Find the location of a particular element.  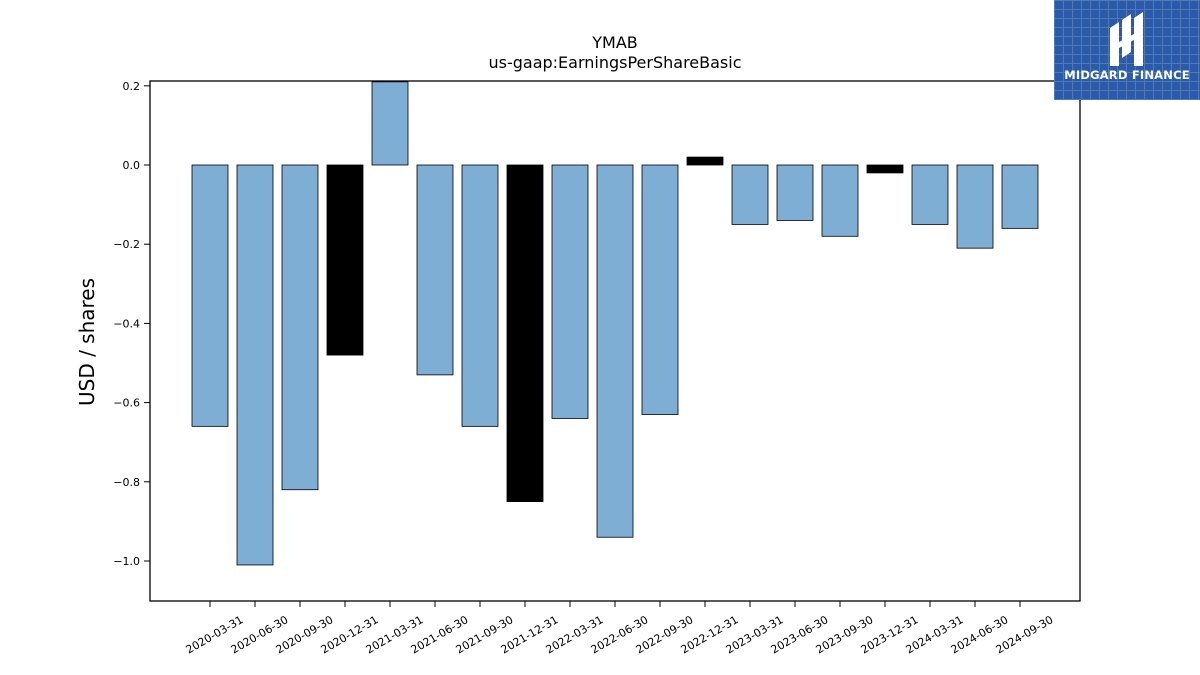

y-tick-label: −0.2 is located at coordinates (126, 244).